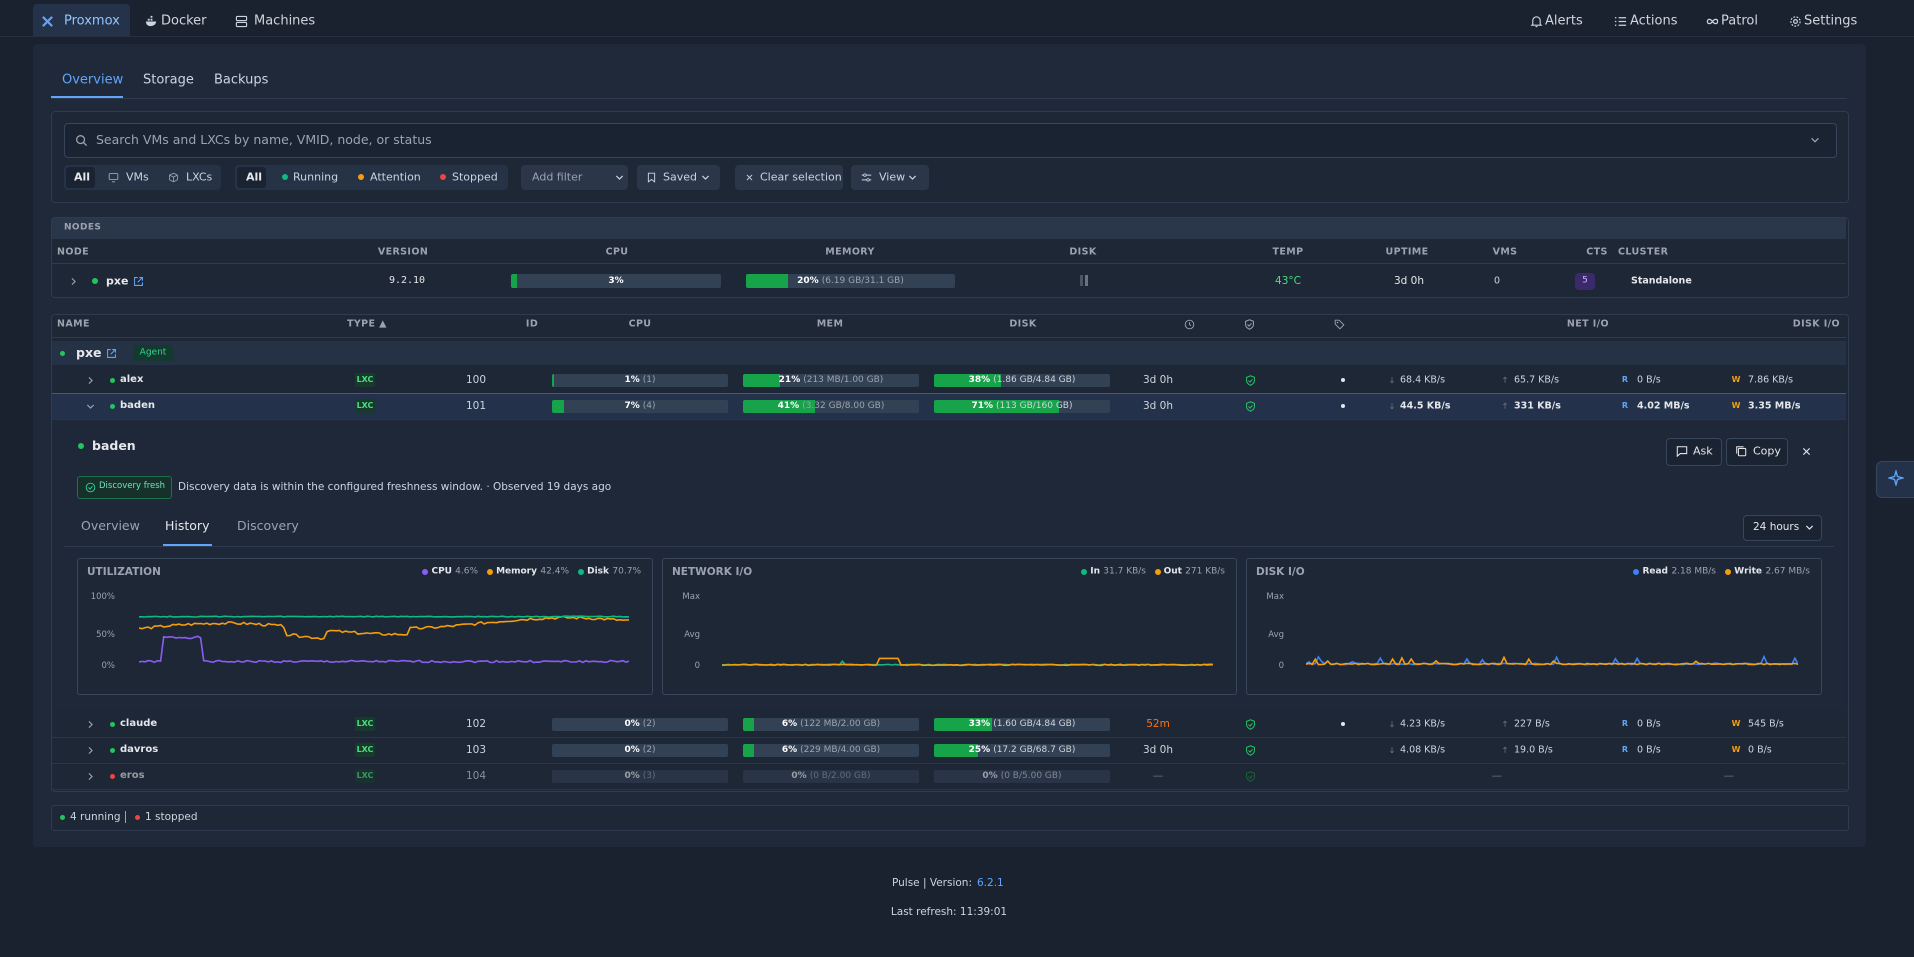  I want to click on expand-chevron, so click(90, 380).